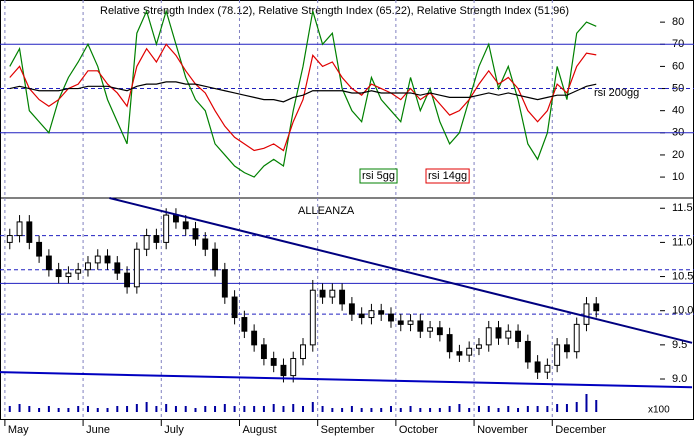 This screenshot has width=694, height=437. I want to click on x-tick-label: December, so click(580, 430).